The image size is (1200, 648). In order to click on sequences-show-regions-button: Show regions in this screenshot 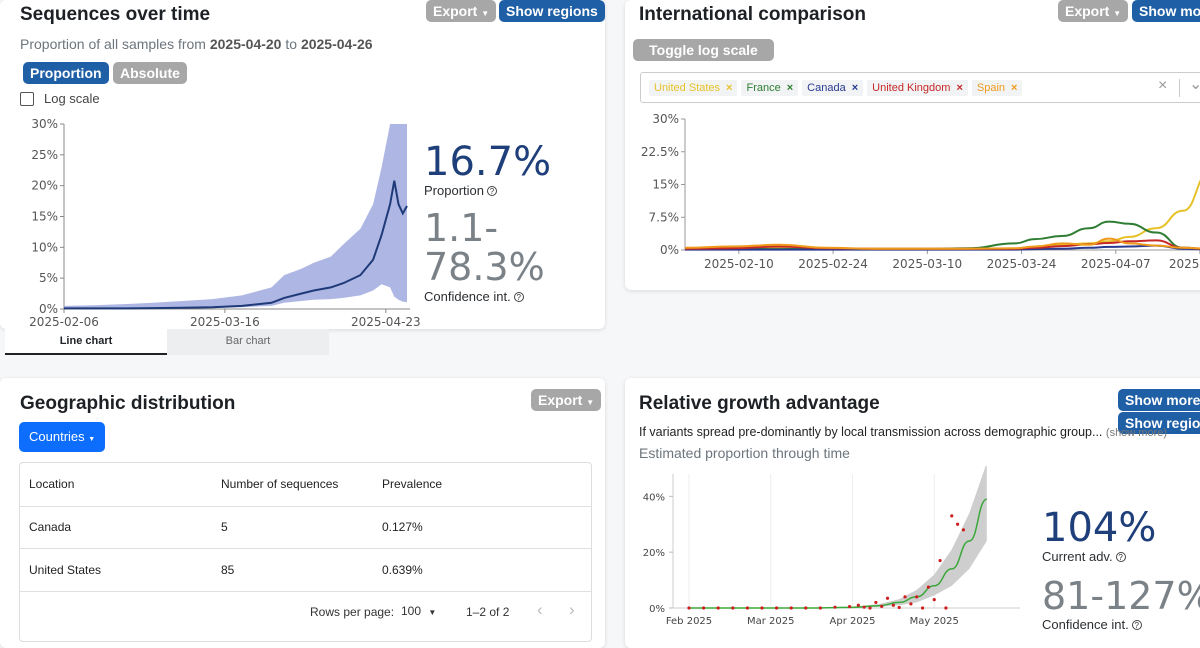, I will do `click(552, 11)`.